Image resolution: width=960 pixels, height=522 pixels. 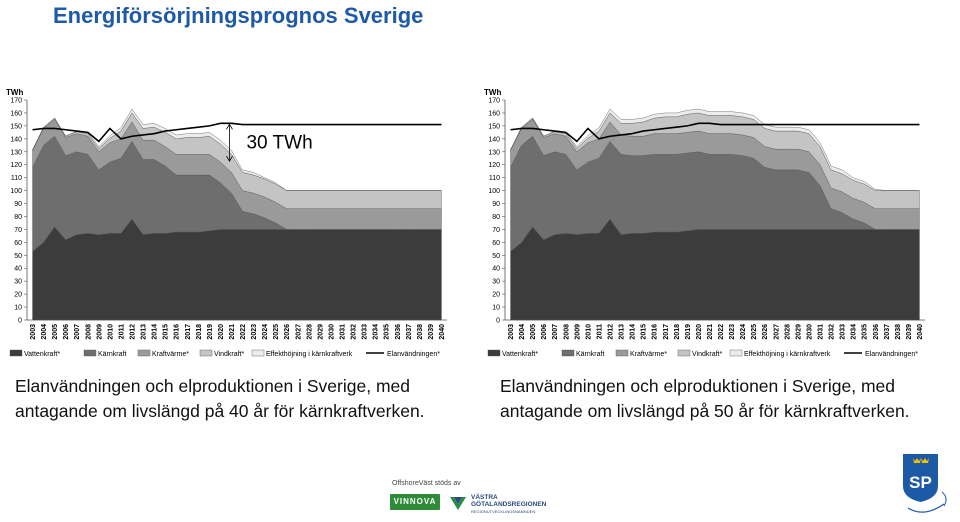 What do you see at coordinates (16, 165) in the screenshot?
I see `y-tick-label: 120` at bounding box center [16, 165].